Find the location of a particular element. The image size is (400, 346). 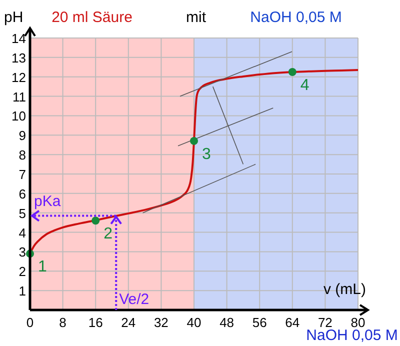

annotation: 3 is located at coordinates (206, 154).